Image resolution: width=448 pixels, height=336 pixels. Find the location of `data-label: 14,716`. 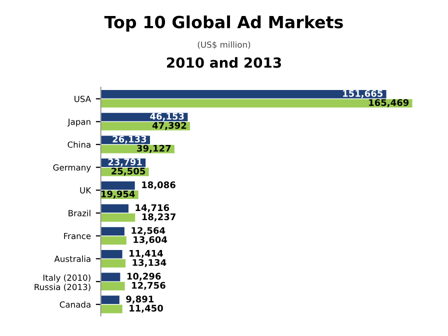

data-label: 14,716 is located at coordinates (153, 208).